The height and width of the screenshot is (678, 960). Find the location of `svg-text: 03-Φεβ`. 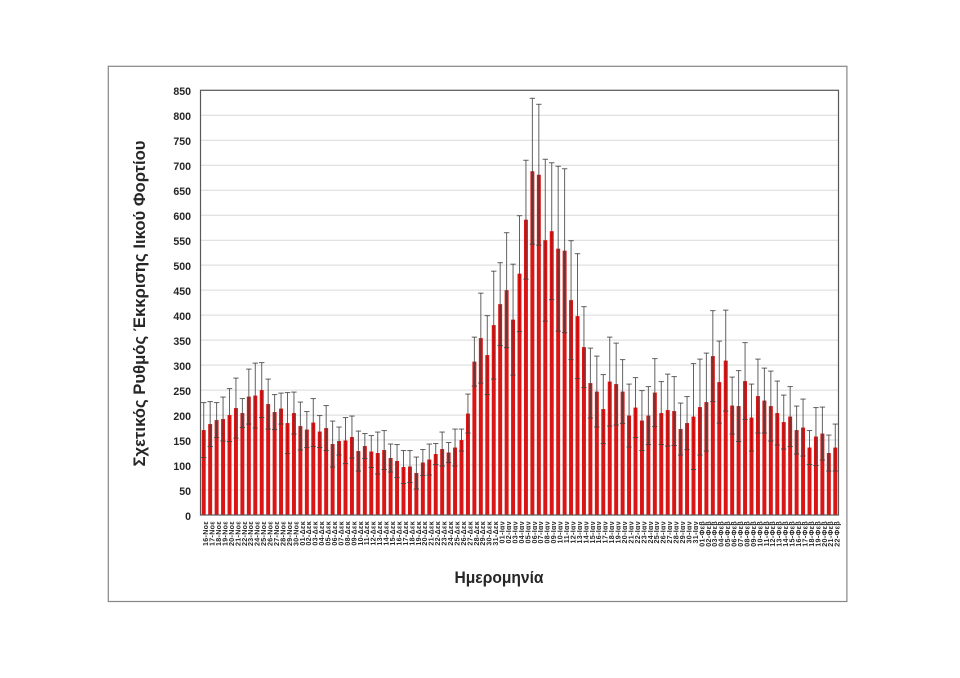

svg-text: 03-Φεβ is located at coordinates (715, 534).